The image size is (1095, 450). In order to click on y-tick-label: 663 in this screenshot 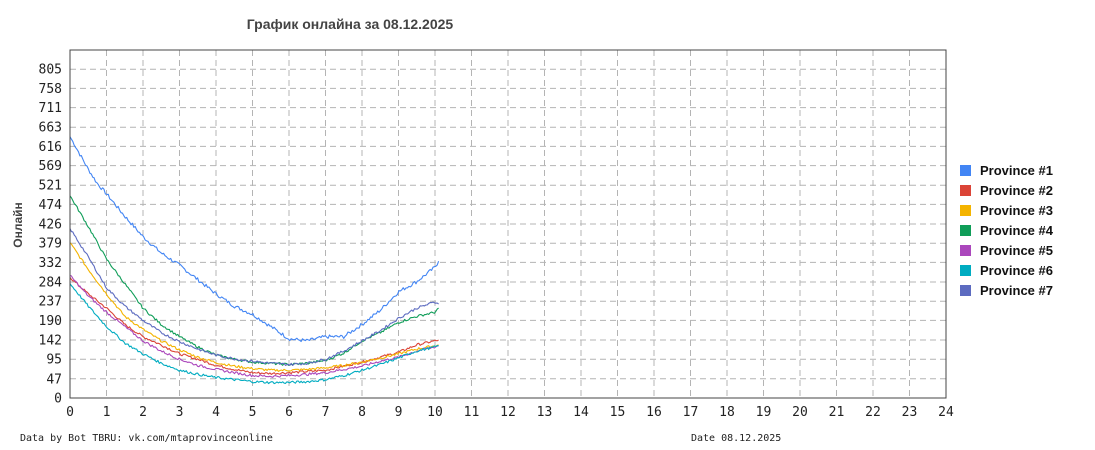, I will do `click(50, 128)`.